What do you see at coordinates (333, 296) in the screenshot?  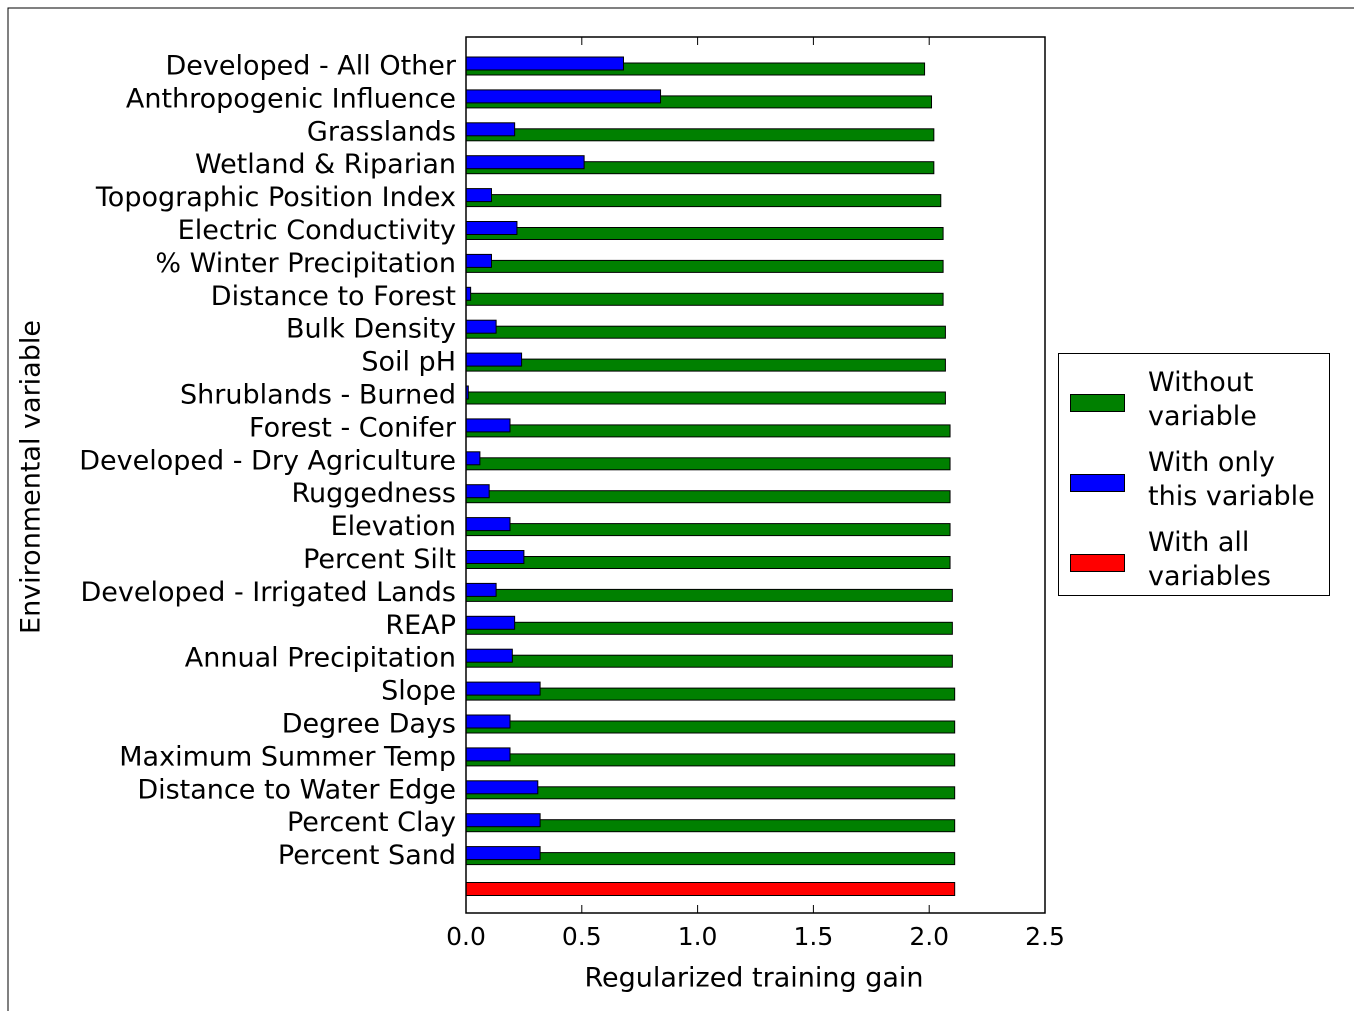 I see `y-tick-label: Distance to Forest` at bounding box center [333, 296].